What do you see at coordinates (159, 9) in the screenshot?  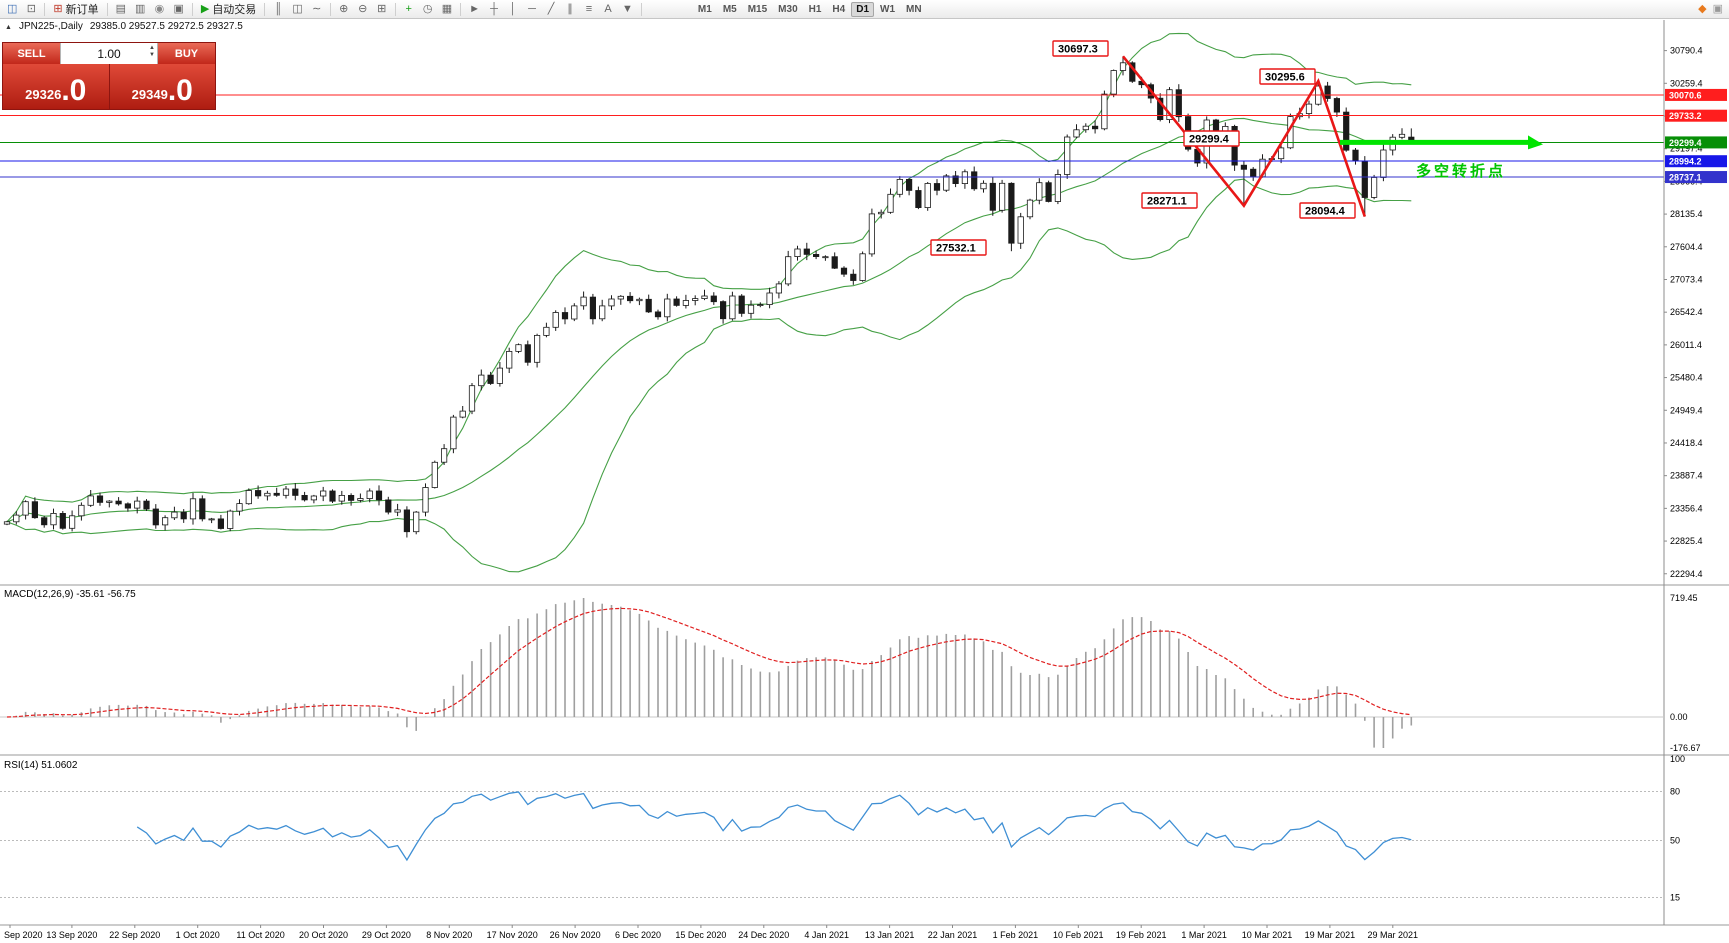 I see `navigator-icon: ◉` at bounding box center [159, 9].